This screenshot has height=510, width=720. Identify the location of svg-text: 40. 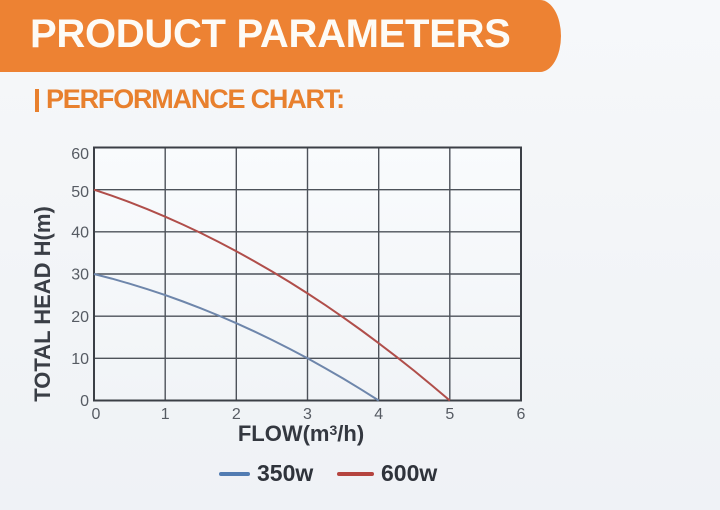
(80, 233).